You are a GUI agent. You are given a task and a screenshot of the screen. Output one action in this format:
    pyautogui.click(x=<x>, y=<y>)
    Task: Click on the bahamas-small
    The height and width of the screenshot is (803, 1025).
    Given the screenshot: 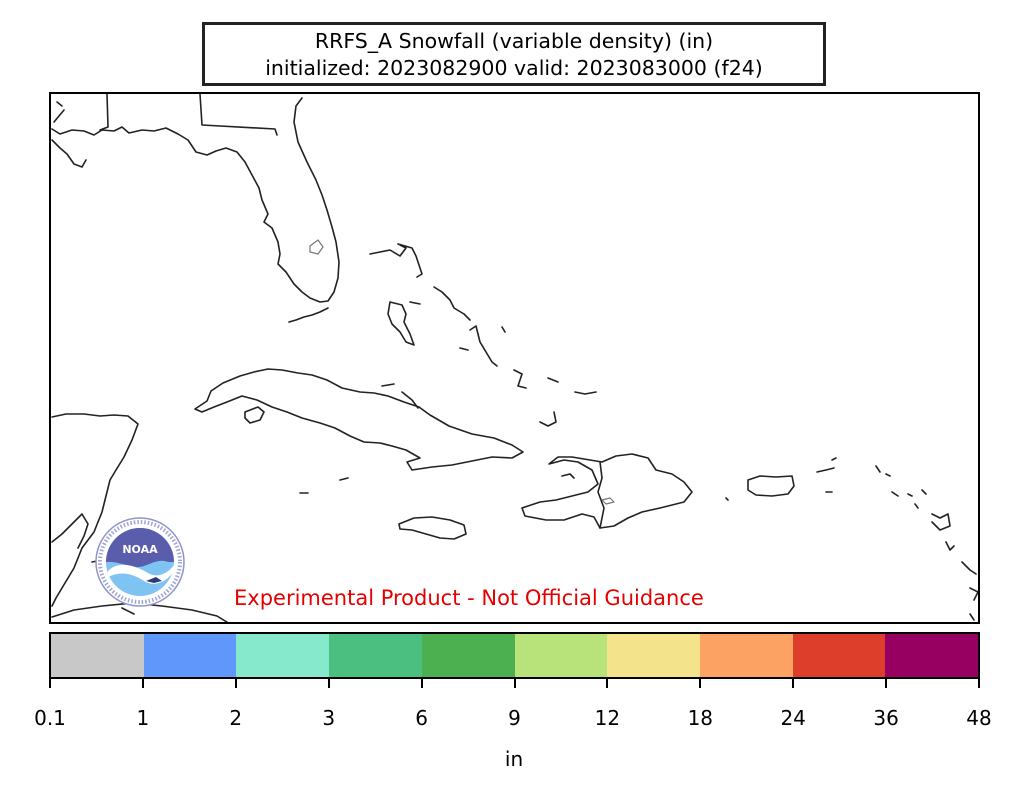 What is the action you would take?
    pyautogui.click(x=503, y=364)
    